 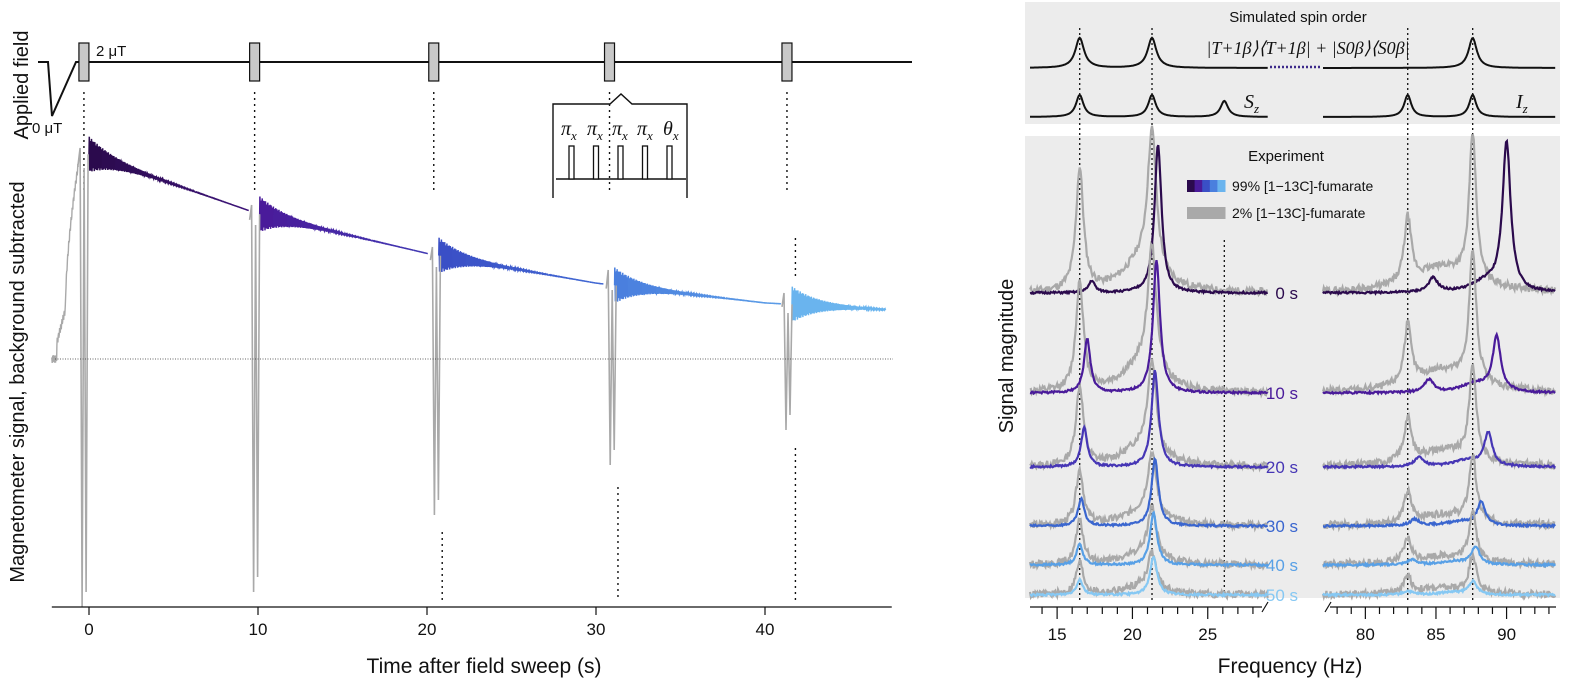 What do you see at coordinates (1132, 634) in the screenshot?
I see `freq-tick-label: 20` at bounding box center [1132, 634].